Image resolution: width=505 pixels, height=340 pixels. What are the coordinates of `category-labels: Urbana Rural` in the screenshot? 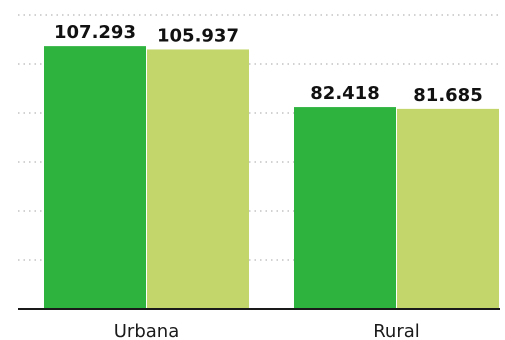 It's located at (267, 330).